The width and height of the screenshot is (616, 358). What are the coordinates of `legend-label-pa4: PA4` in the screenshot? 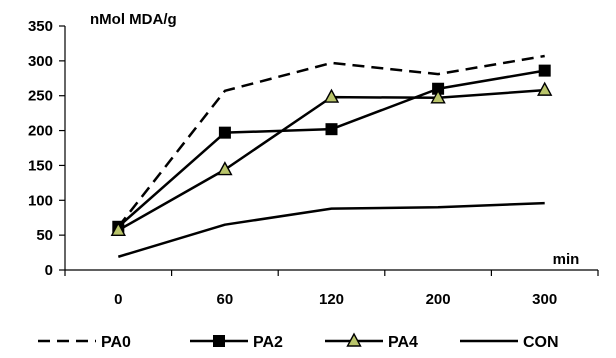 It's located at (403, 342).